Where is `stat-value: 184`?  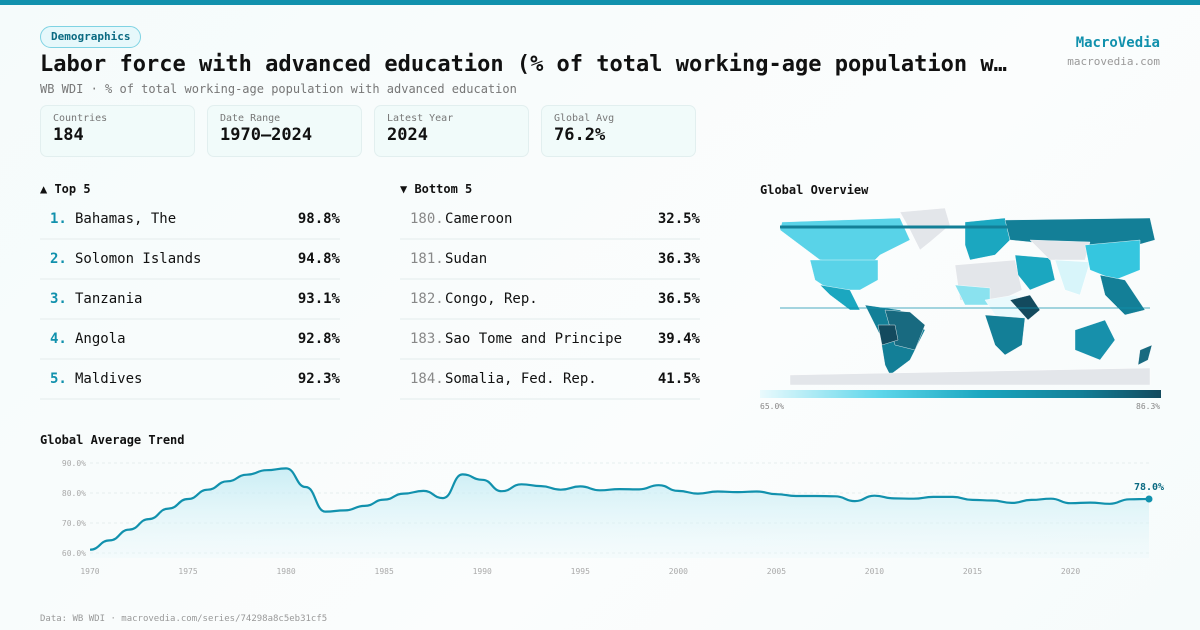 stat-value: 184 is located at coordinates (68, 135).